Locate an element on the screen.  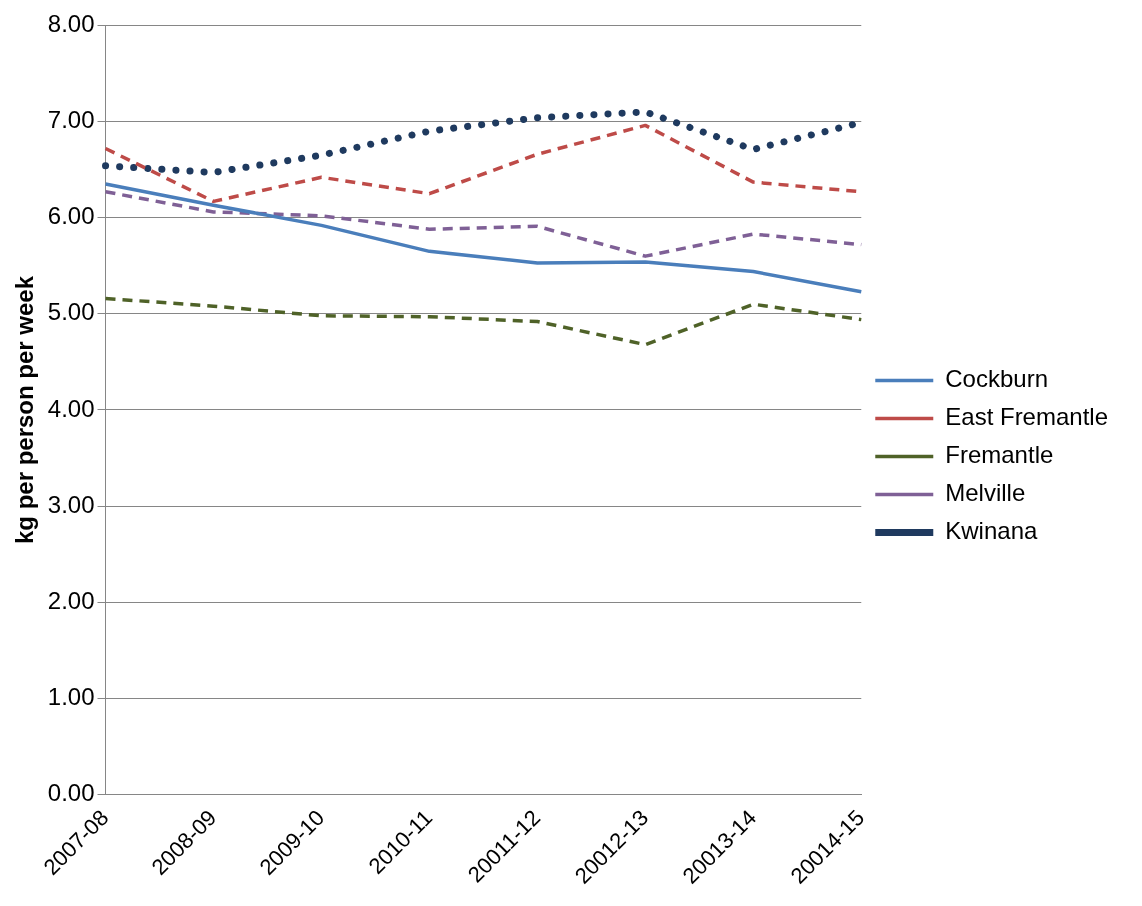
legend-label: Melville is located at coordinates (985, 493).